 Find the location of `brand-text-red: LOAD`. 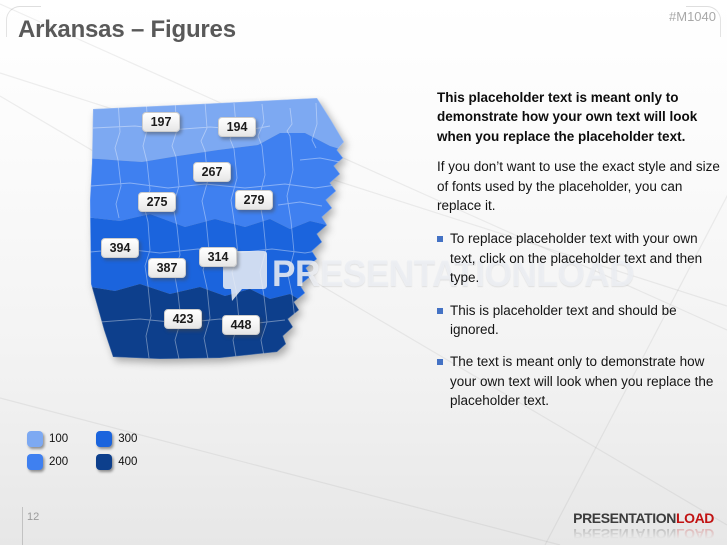

brand-text-red: LOAD is located at coordinates (694, 518).